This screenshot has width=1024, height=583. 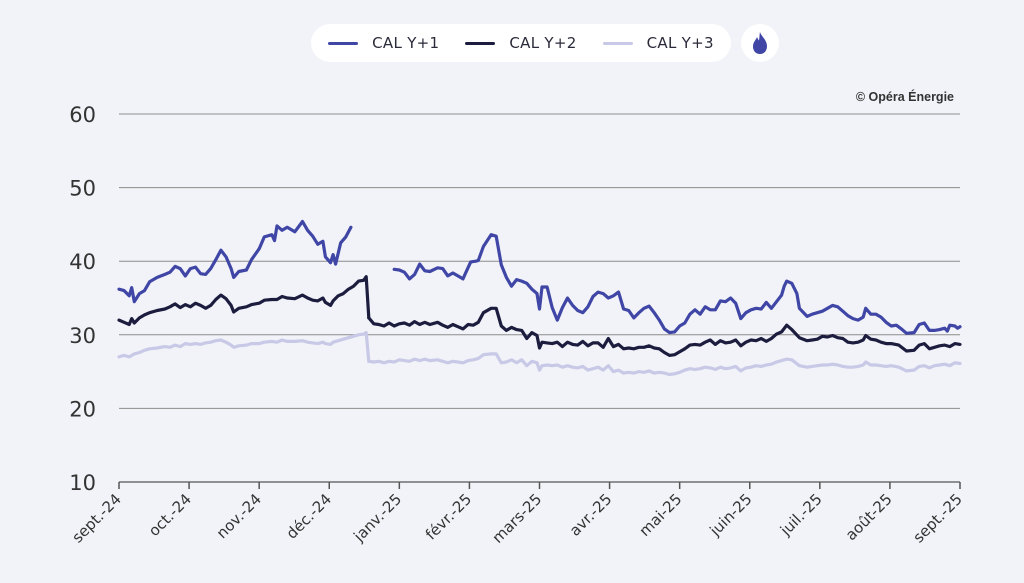 What do you see at coordinates (543, 43) in the screenshot?
I see `legend-label-cal-y2: CAL Y+2` at bounding box center [543, 43].